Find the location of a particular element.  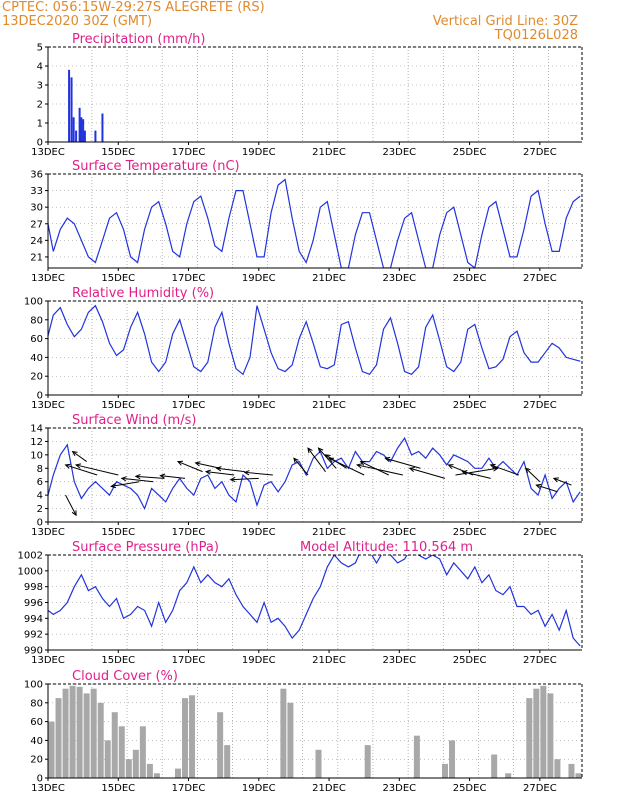

temp-series-line is located at coordinates (314, 223).